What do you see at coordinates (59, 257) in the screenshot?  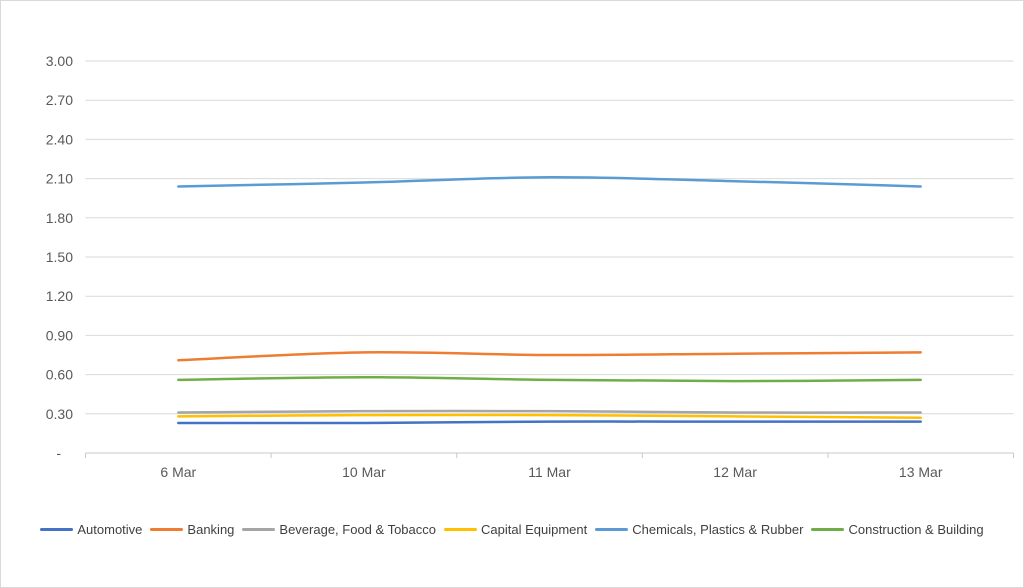 I see `y-axis-label: 1.50` at bounding box center [59, 257].